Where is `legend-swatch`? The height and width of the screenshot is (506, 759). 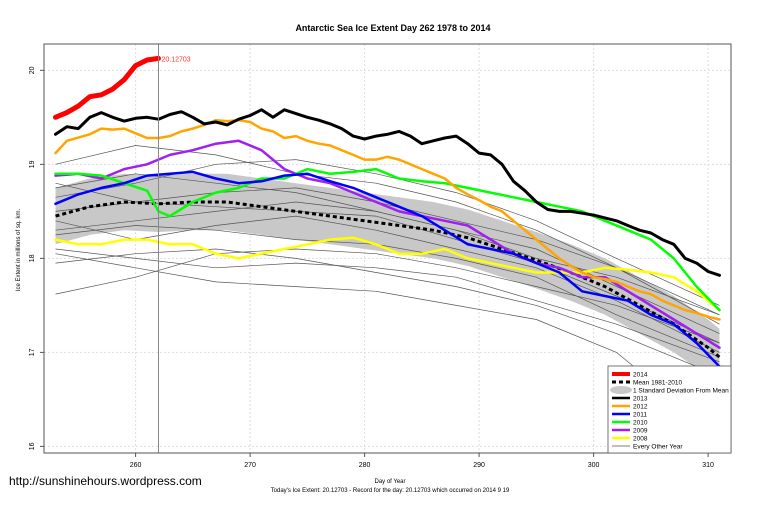
legend-swatch is located at coordinates (621, 390).